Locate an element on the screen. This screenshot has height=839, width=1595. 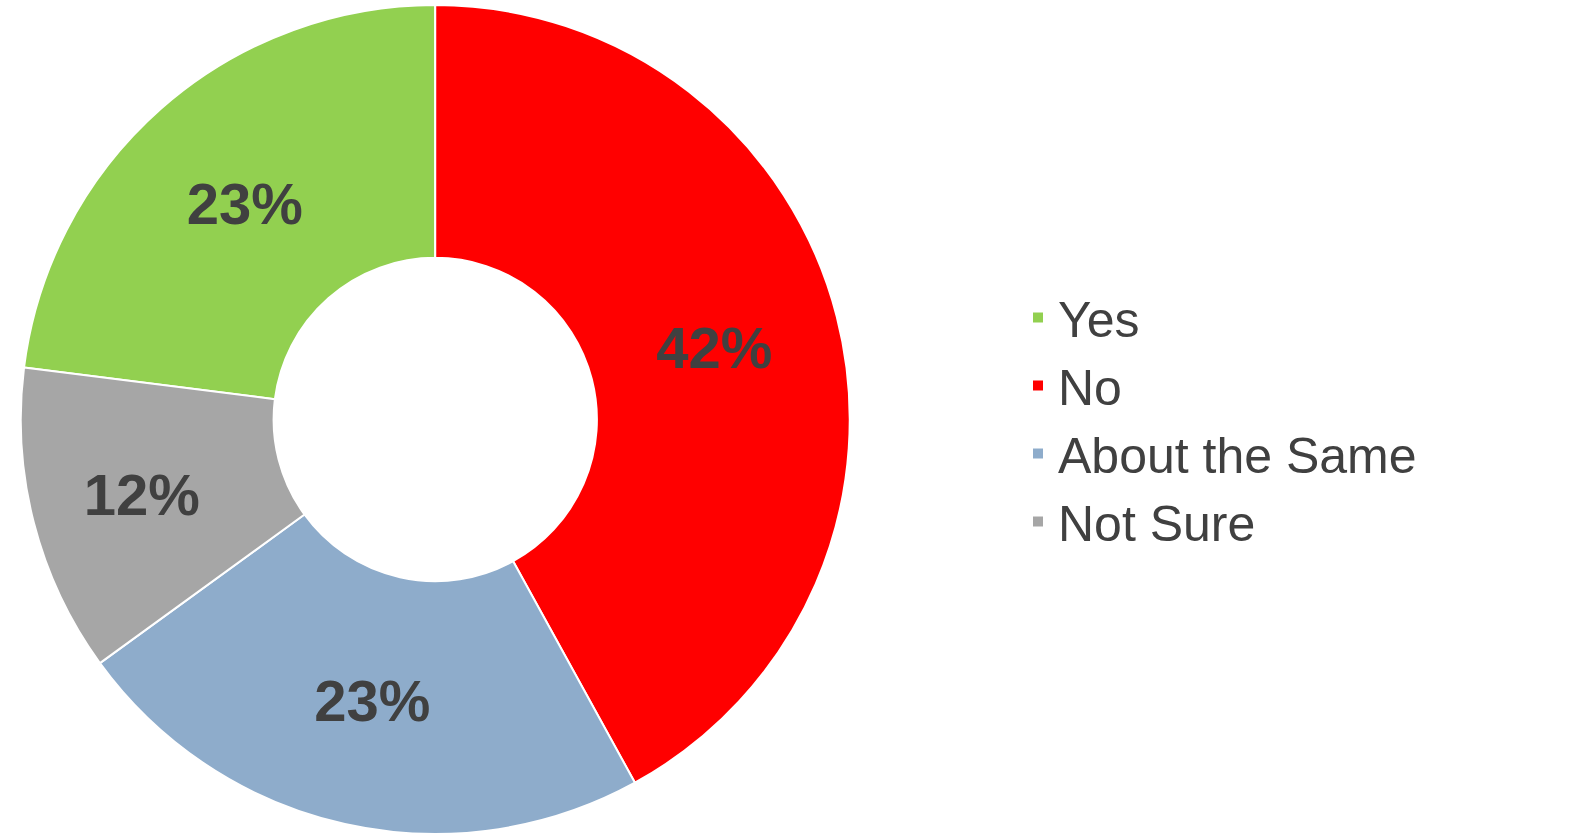
legend-label: No is located at coordinates (1090, 388).